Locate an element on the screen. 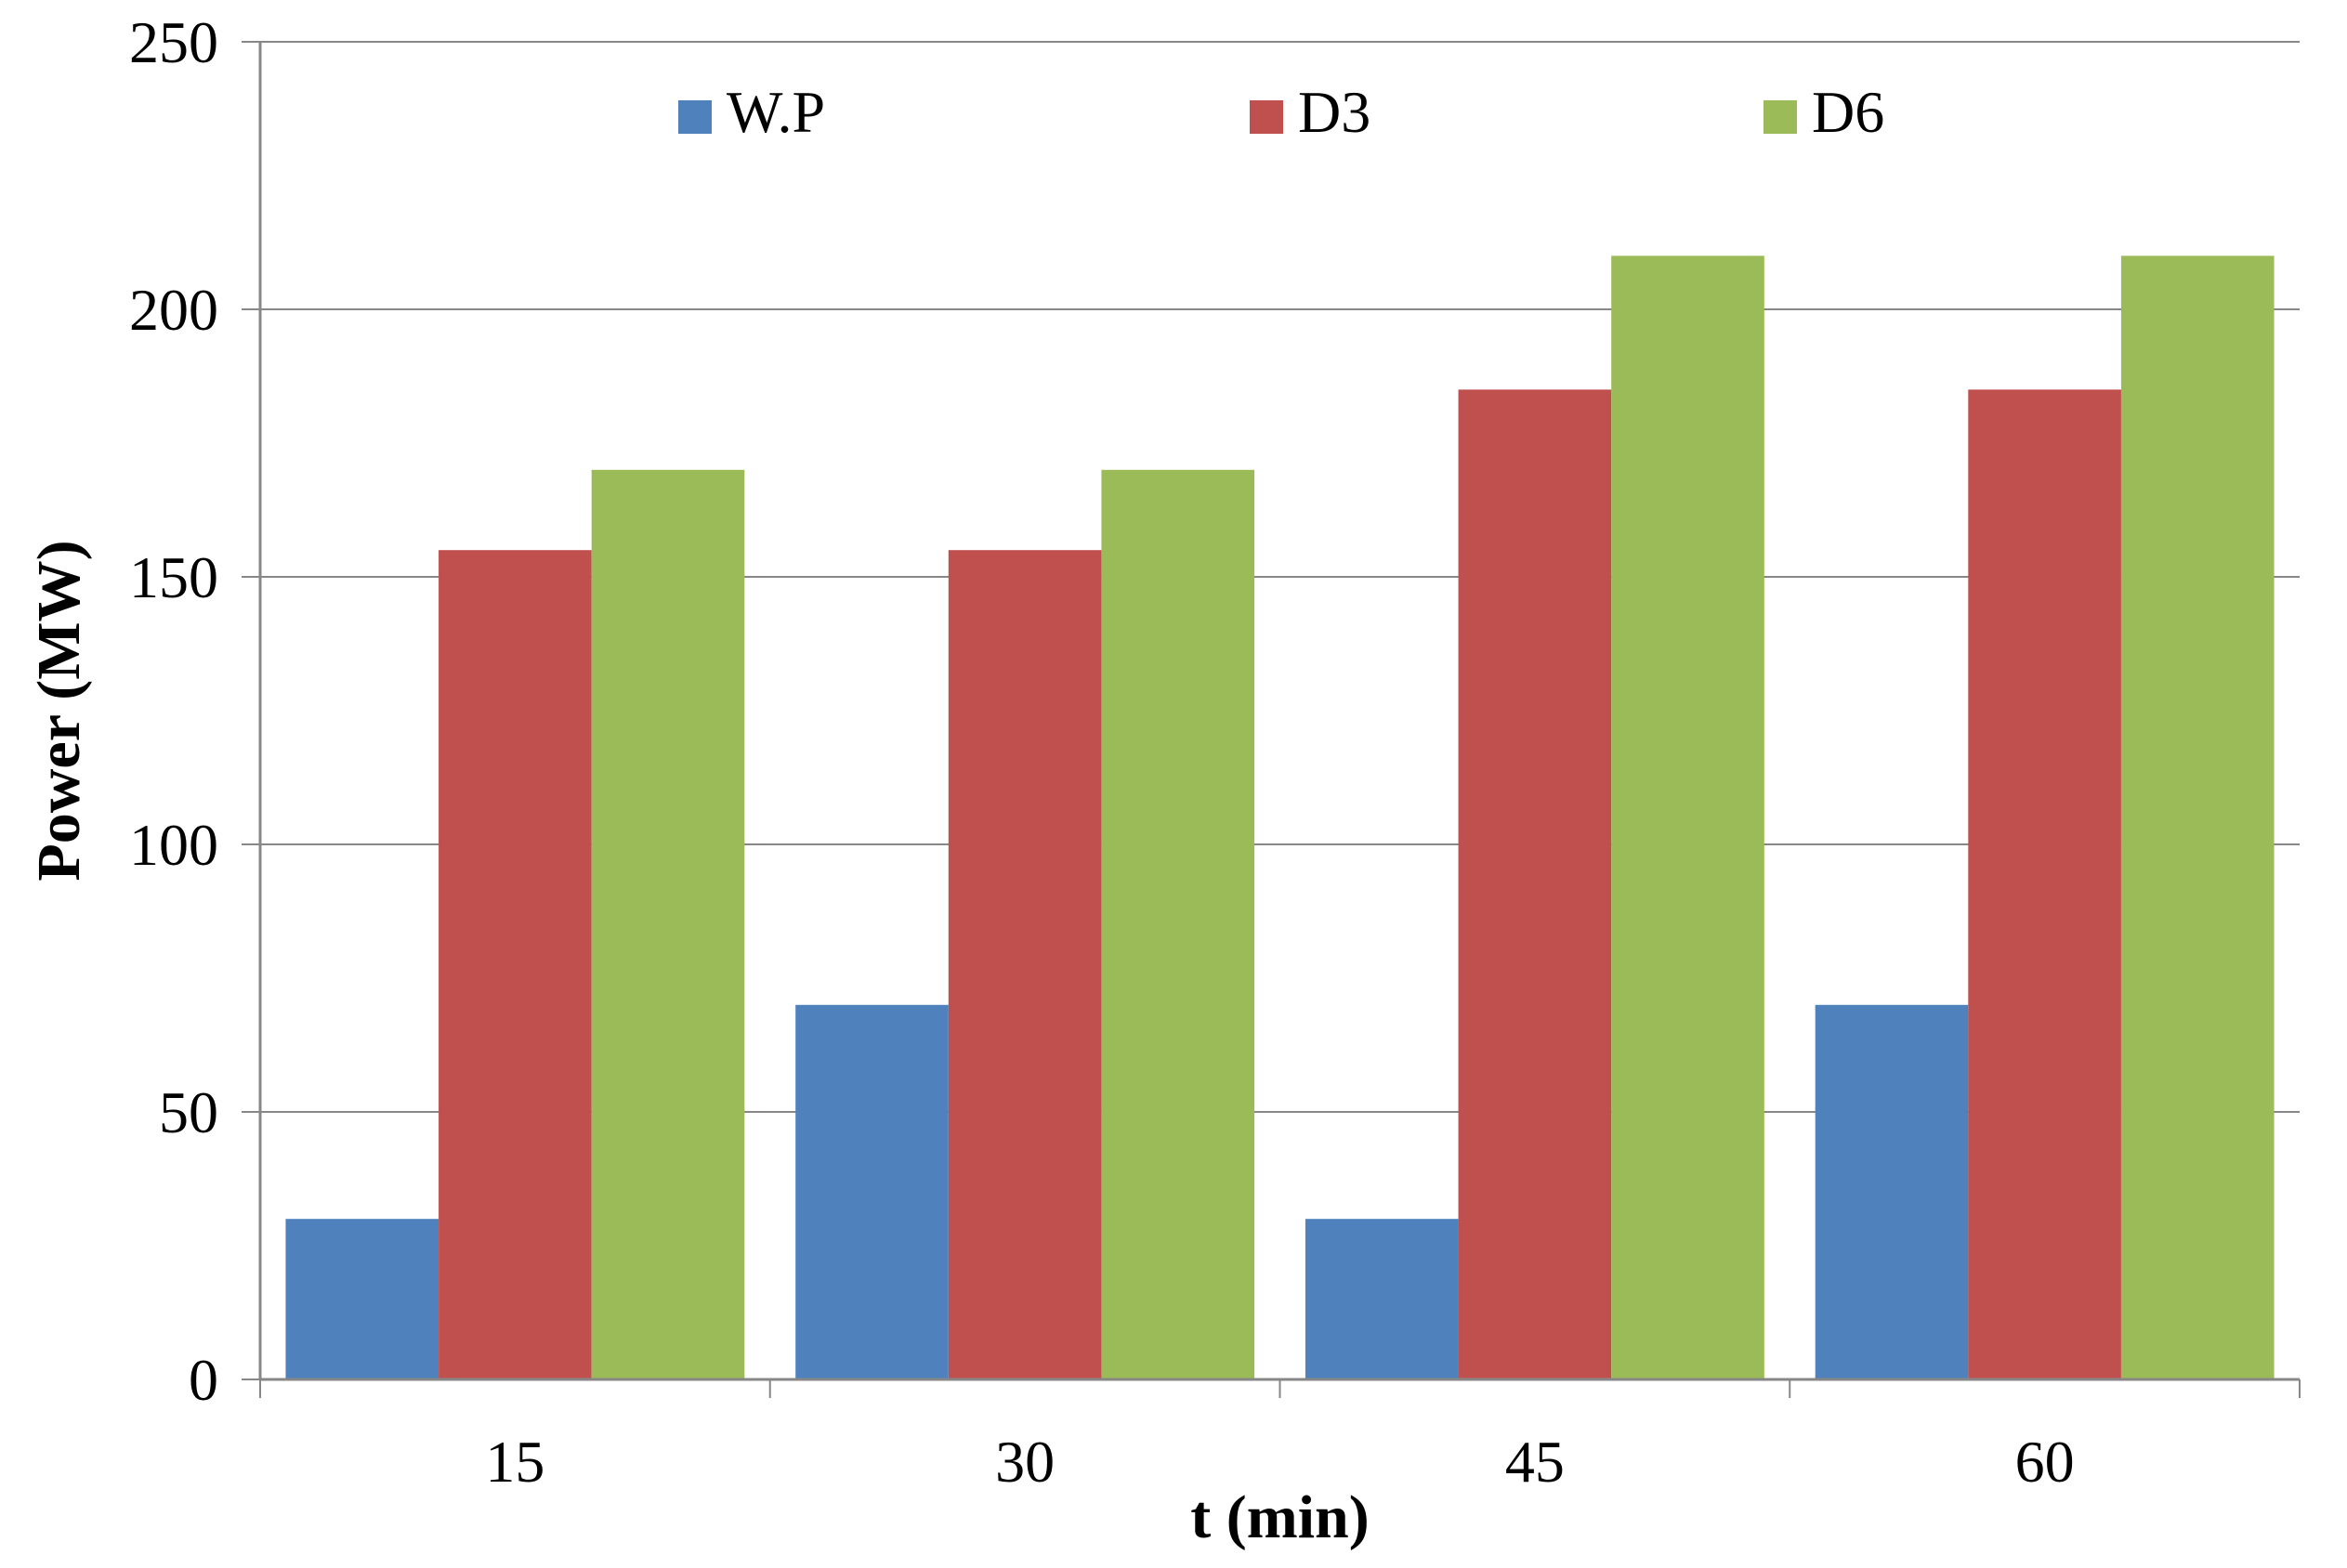 This screenshot has width=2347, height=1568. y-tick-label: 50 is located at coordinates (188, 1112).